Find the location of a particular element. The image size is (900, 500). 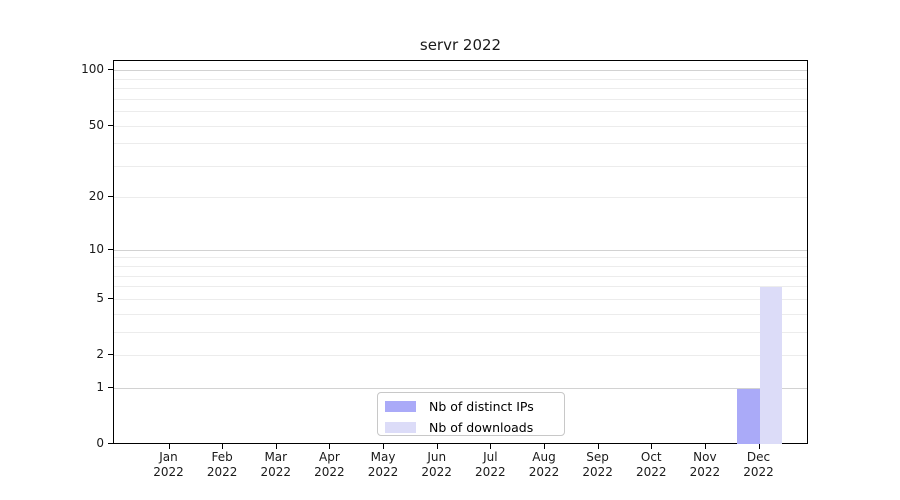

x-tick-label: Jul 2022 is located at coordinates (490, 465).